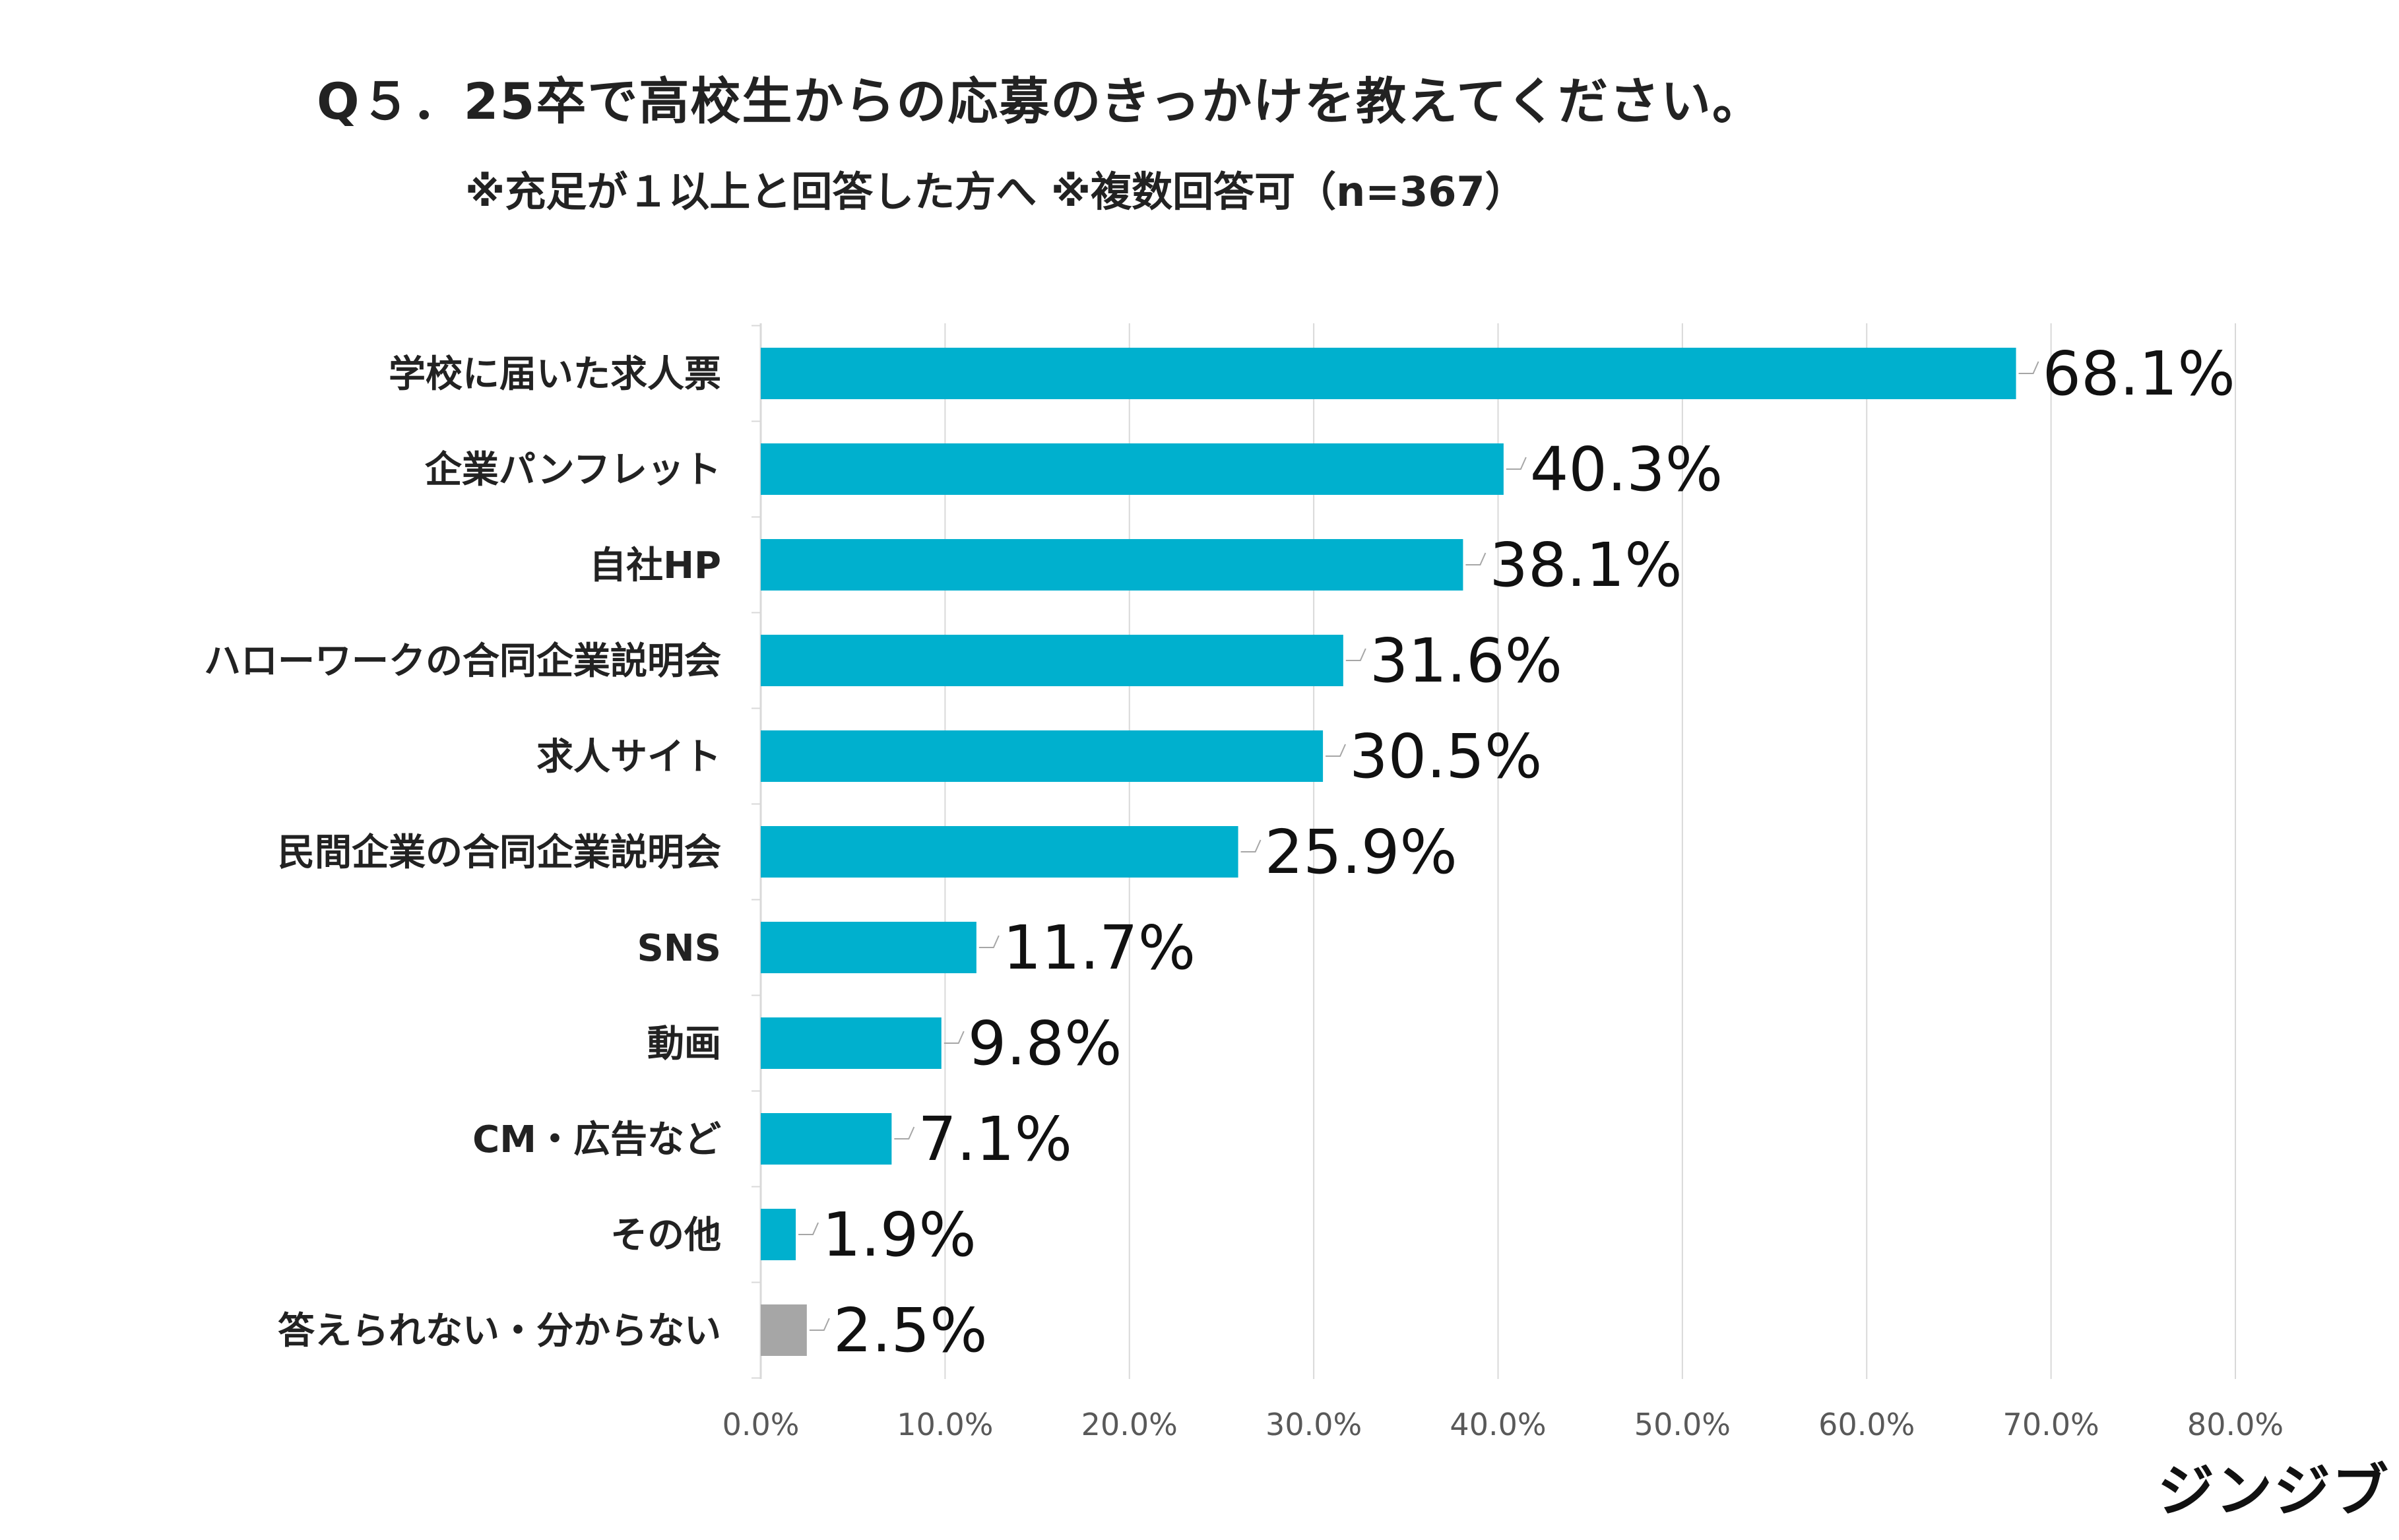 The width and height of the screenshot is (2399, 1540). Describe the element at coordinates (1866, 1424) in the screenshot. I see `x-tick-label: 60.0%` at that location.